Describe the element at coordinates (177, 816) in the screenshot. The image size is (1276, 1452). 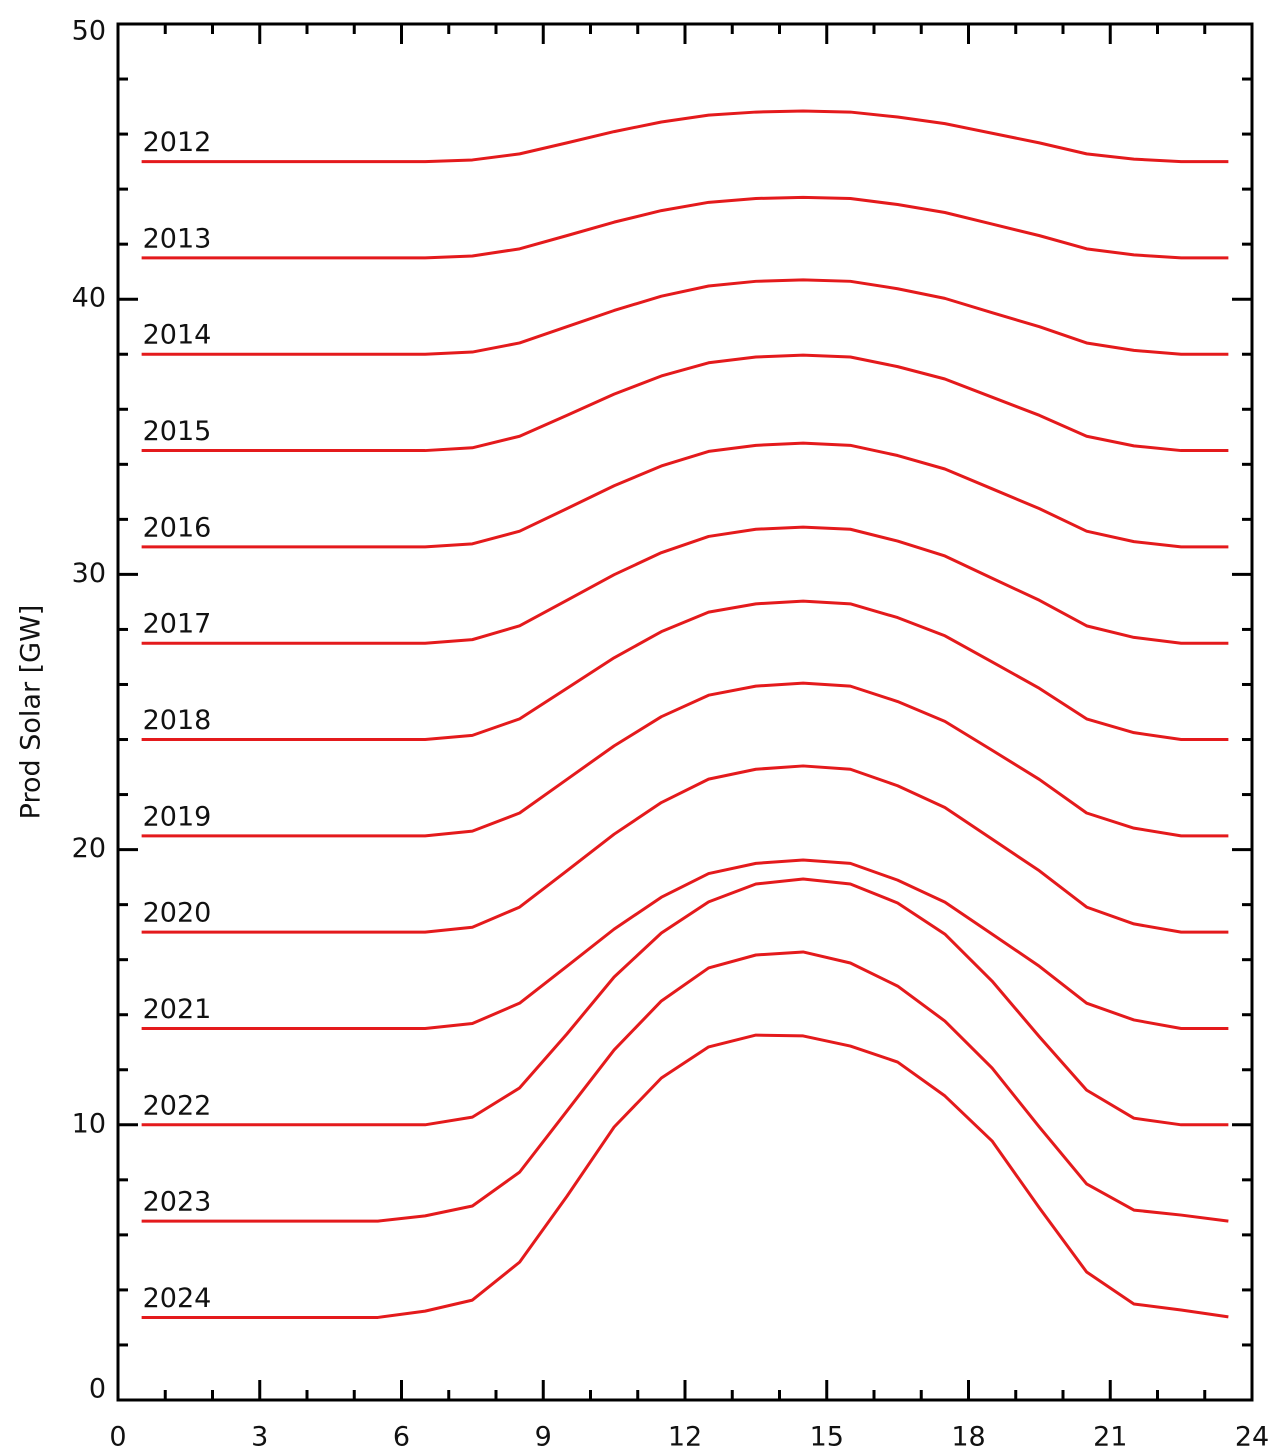
I see `series-label: 2019` at that location.